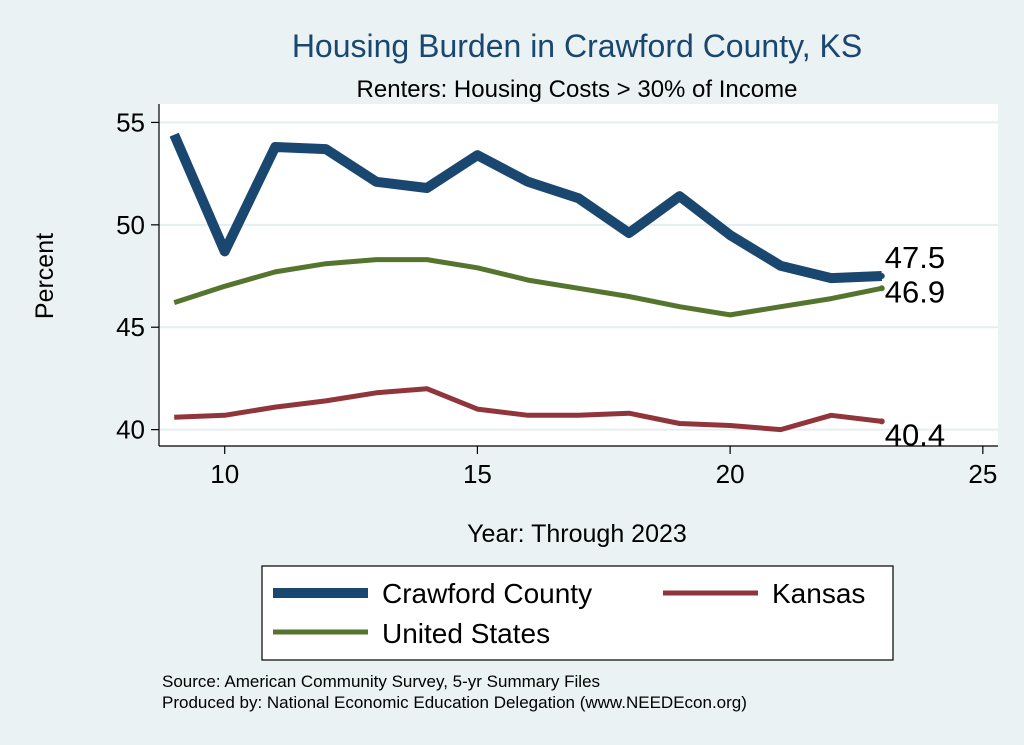 This screenshot has height=745, width=1024. What do you see at coordinates (915, 291) in the screenshot?
I see `end-label-united-states: 46.9` at bounding box center [915, 291].